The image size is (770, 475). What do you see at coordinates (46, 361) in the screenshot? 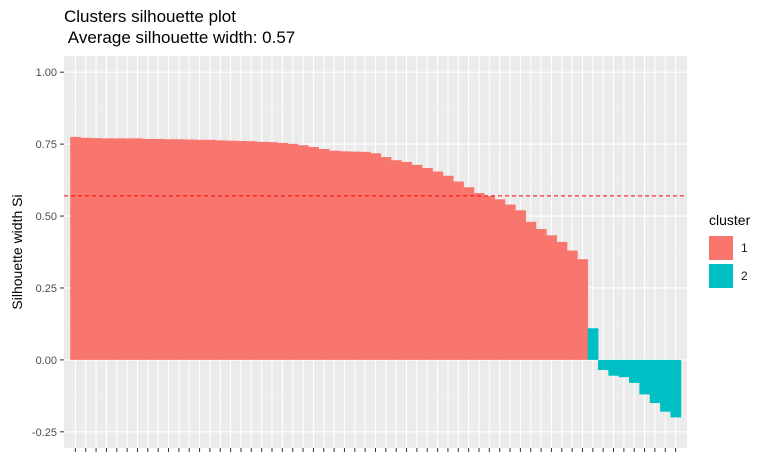
I see `y-tick-label: 0.00` at bounding box center [46, 361].